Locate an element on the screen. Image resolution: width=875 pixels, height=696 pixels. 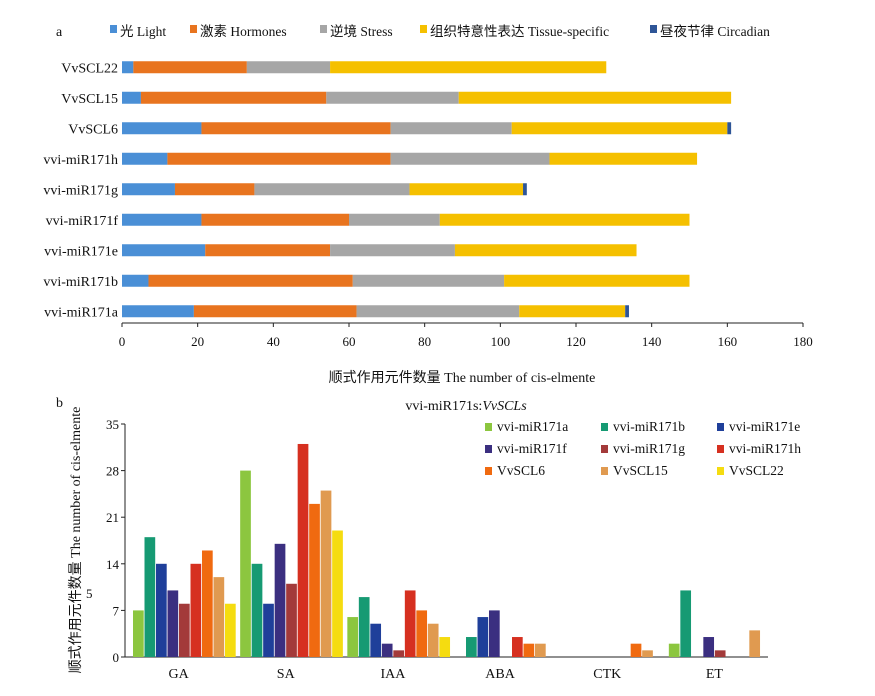
panel-b-y-axis-title: 顺式作用元件数量 The number of cis-elmente is located at coordinates (76, 540).